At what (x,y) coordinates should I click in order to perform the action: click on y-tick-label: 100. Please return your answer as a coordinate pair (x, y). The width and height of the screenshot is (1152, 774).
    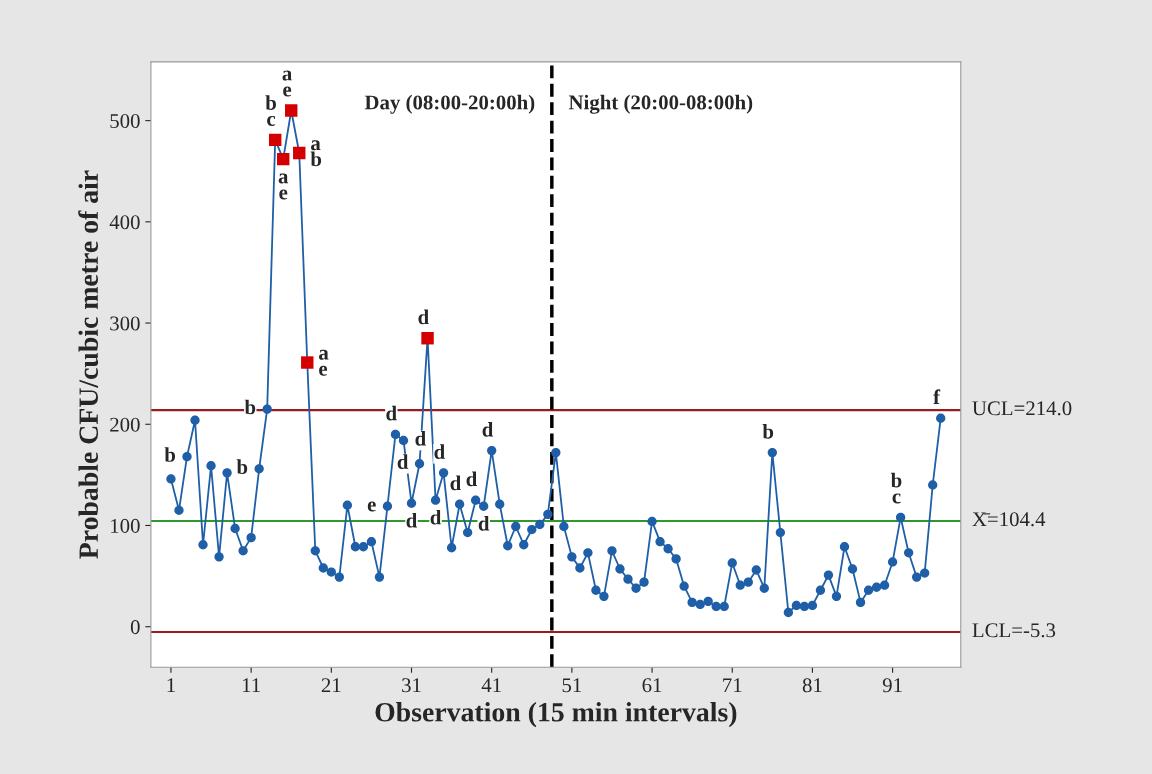
    Looking at the image, I should click on (125, 525).